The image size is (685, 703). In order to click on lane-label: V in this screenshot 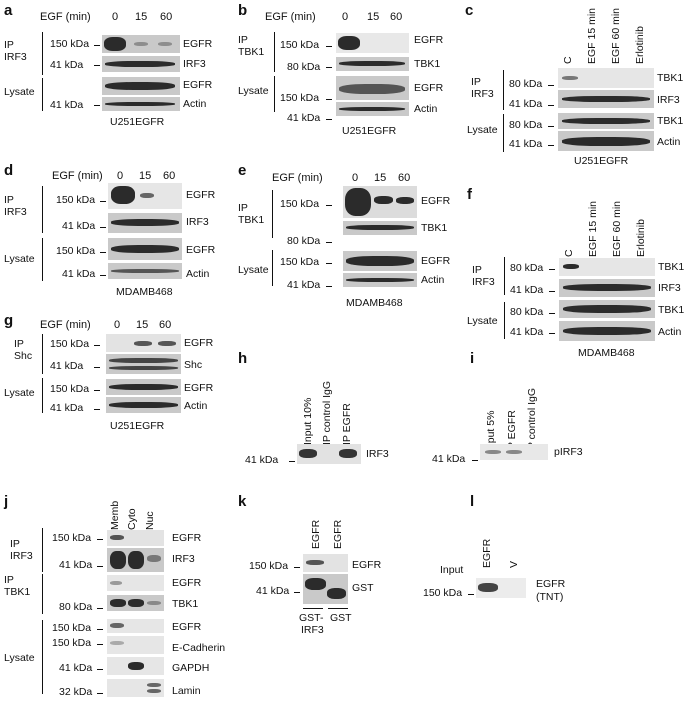, I will do `click(514, 564)`.